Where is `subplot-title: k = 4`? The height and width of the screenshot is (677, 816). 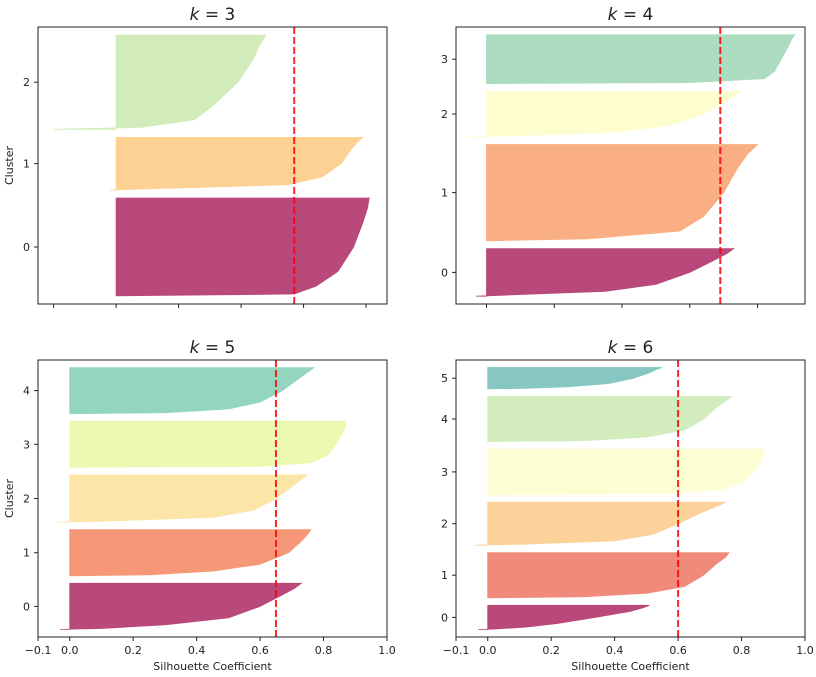
subplot-title: k = 4 is located at coordinates (631, 15).